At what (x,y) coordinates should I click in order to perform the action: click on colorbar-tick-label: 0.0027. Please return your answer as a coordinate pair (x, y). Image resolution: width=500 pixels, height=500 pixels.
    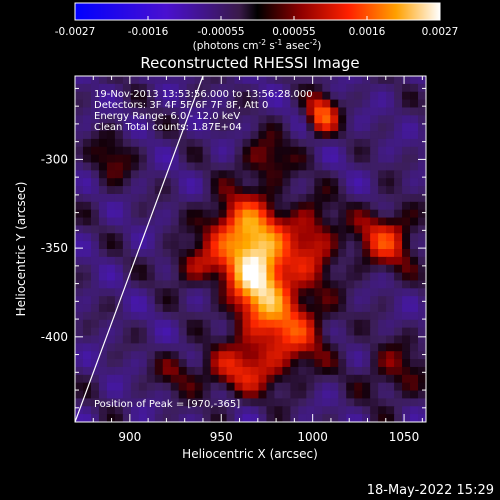
    Looking at the image, I should click on (440, 32).